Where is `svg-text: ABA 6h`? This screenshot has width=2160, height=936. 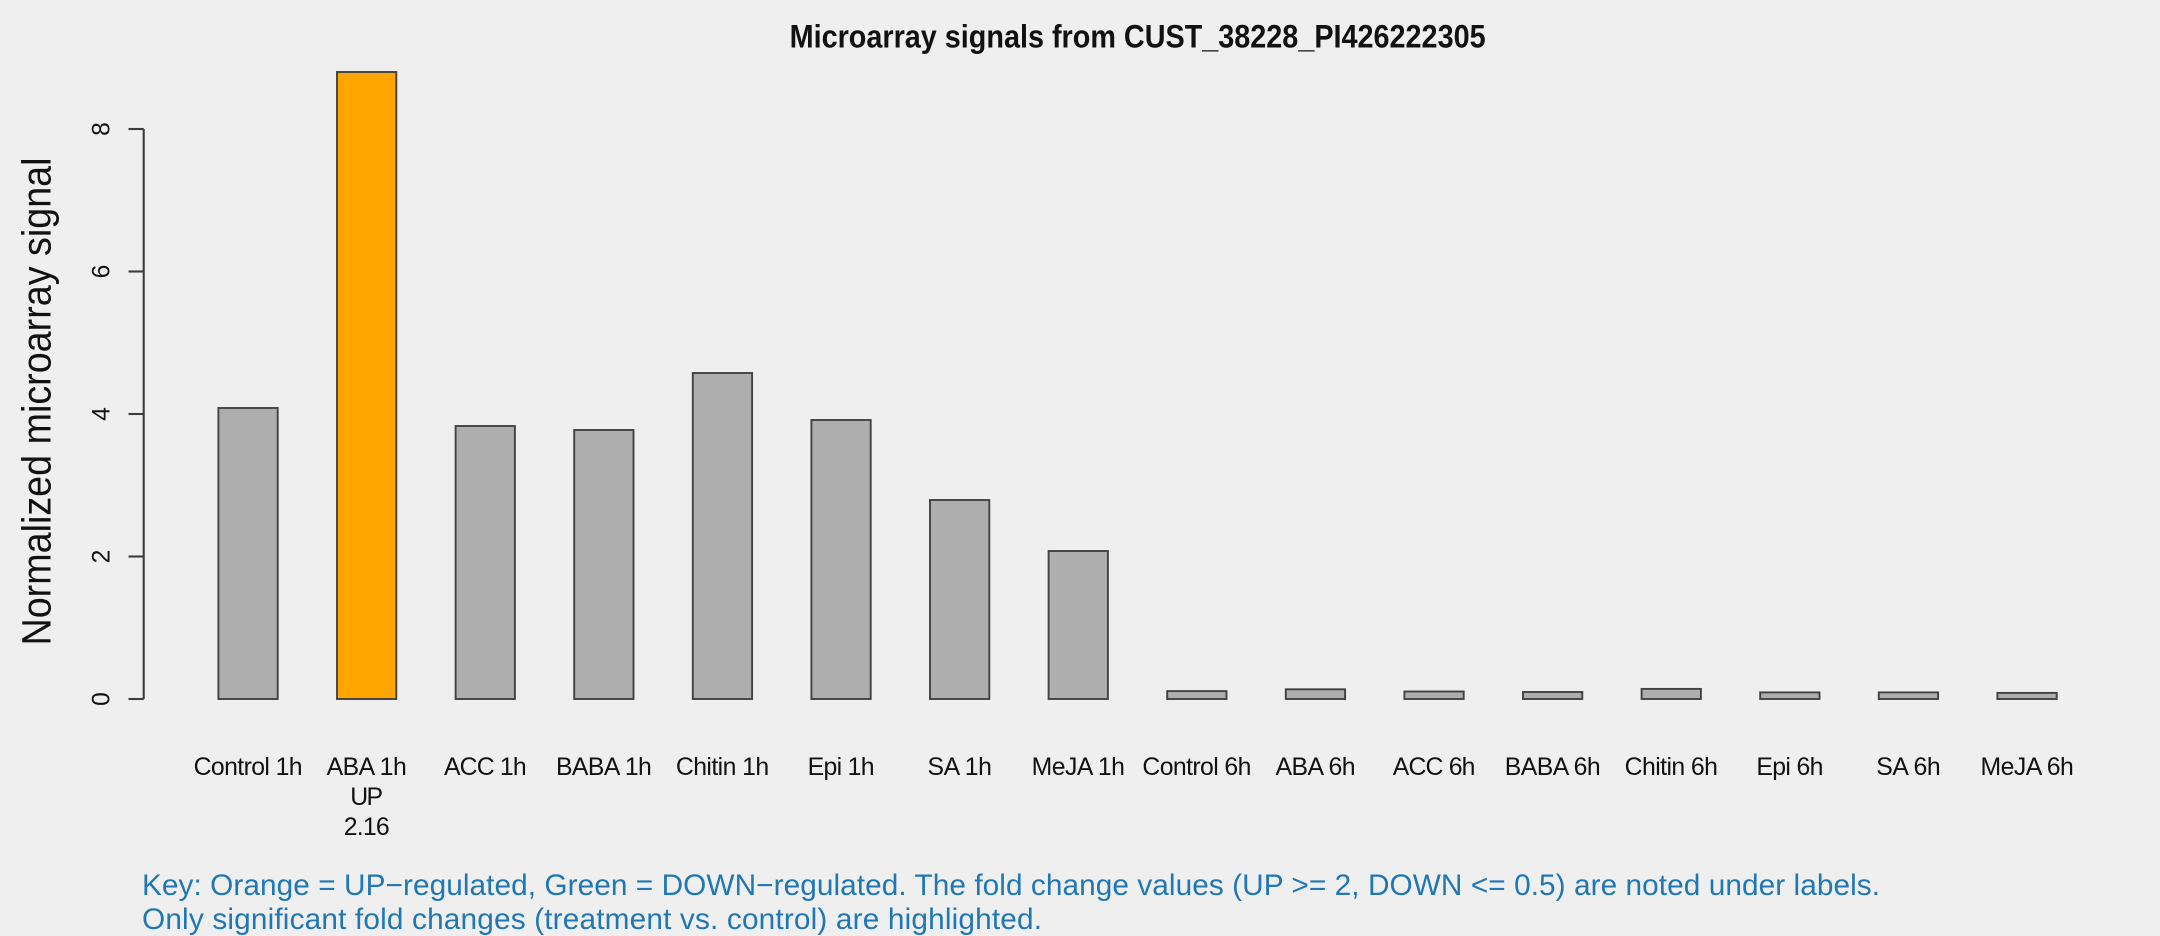
svg-text: ABA 6h is located at coordinates (1315, 767).